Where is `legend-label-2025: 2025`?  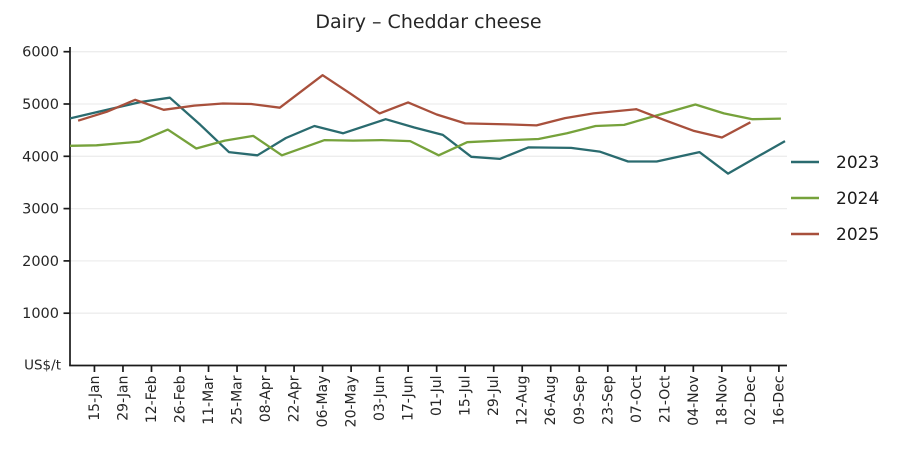
legend-label-2025: 2025 is located at coordinates (857, 235).